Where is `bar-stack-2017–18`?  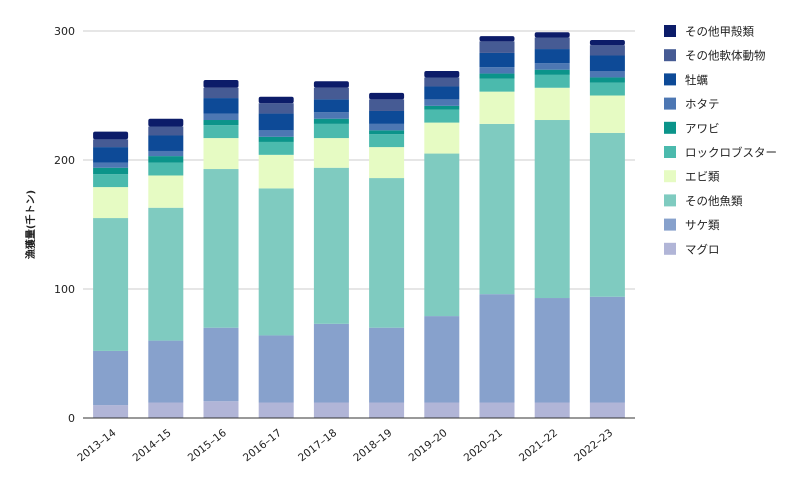 bar-stack-2017–18 is located at coordinates (331, 249).